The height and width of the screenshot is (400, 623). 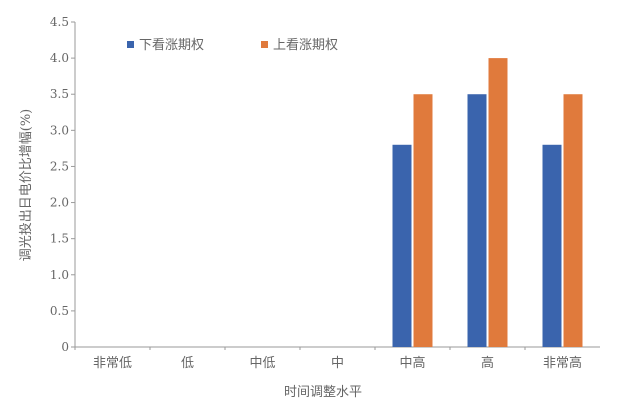 I want to click on y-tick-label: 0, so click(x=65, y=347).